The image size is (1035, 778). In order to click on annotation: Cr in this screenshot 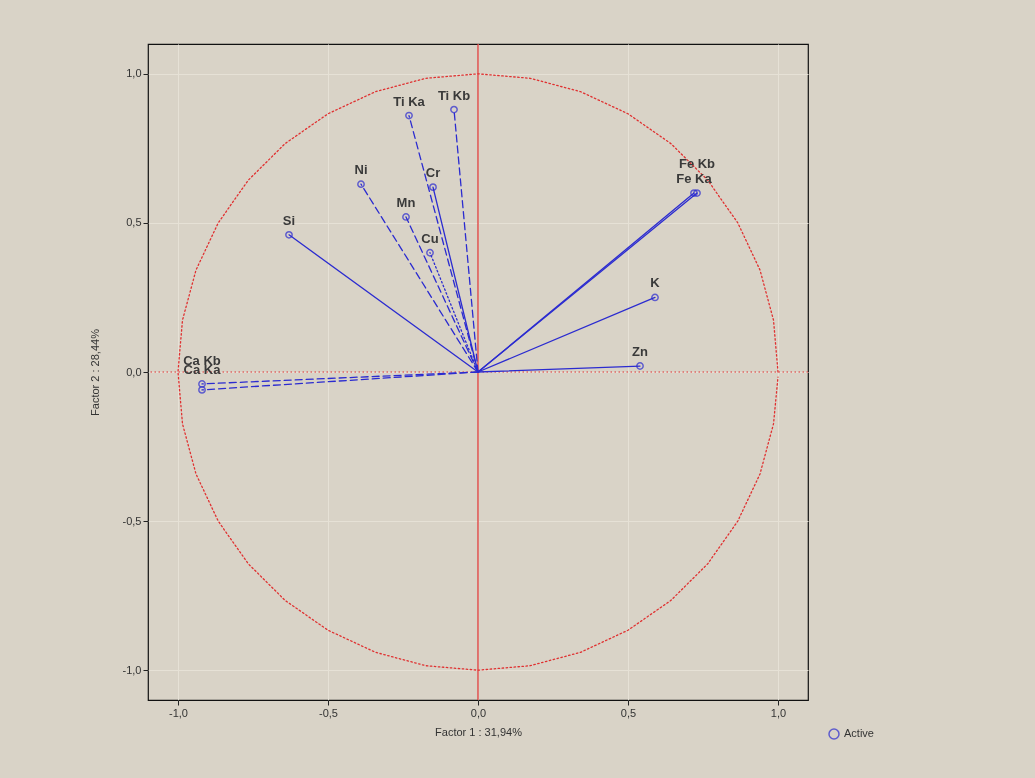, I will do `click(433, 173)`.